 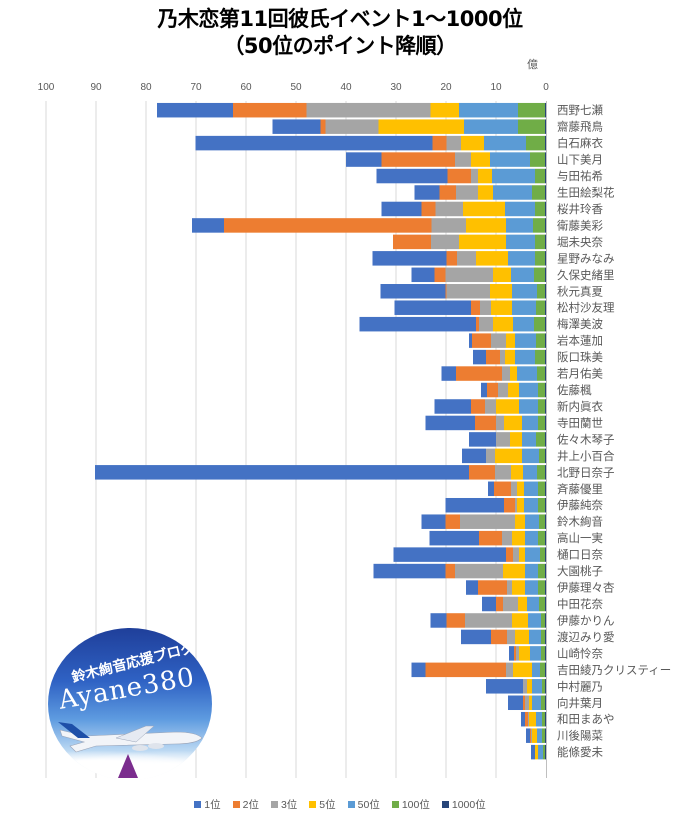 What do you see at coordinates (580, 341) in the screenshot?
I see `category-label: 岩本蓮加` at bounding box center [580, 341].